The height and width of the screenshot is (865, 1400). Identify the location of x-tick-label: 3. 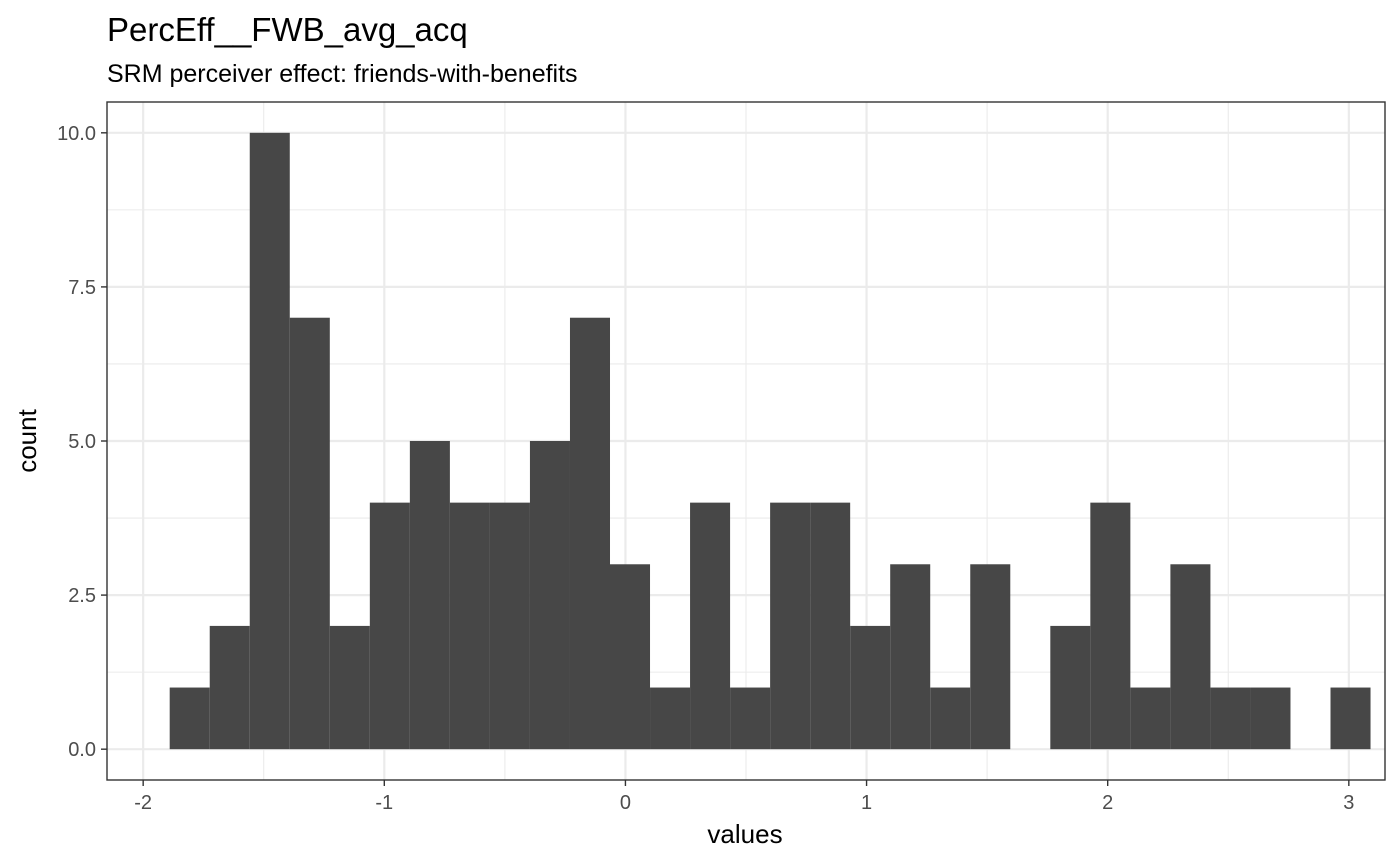
(1348, 803).